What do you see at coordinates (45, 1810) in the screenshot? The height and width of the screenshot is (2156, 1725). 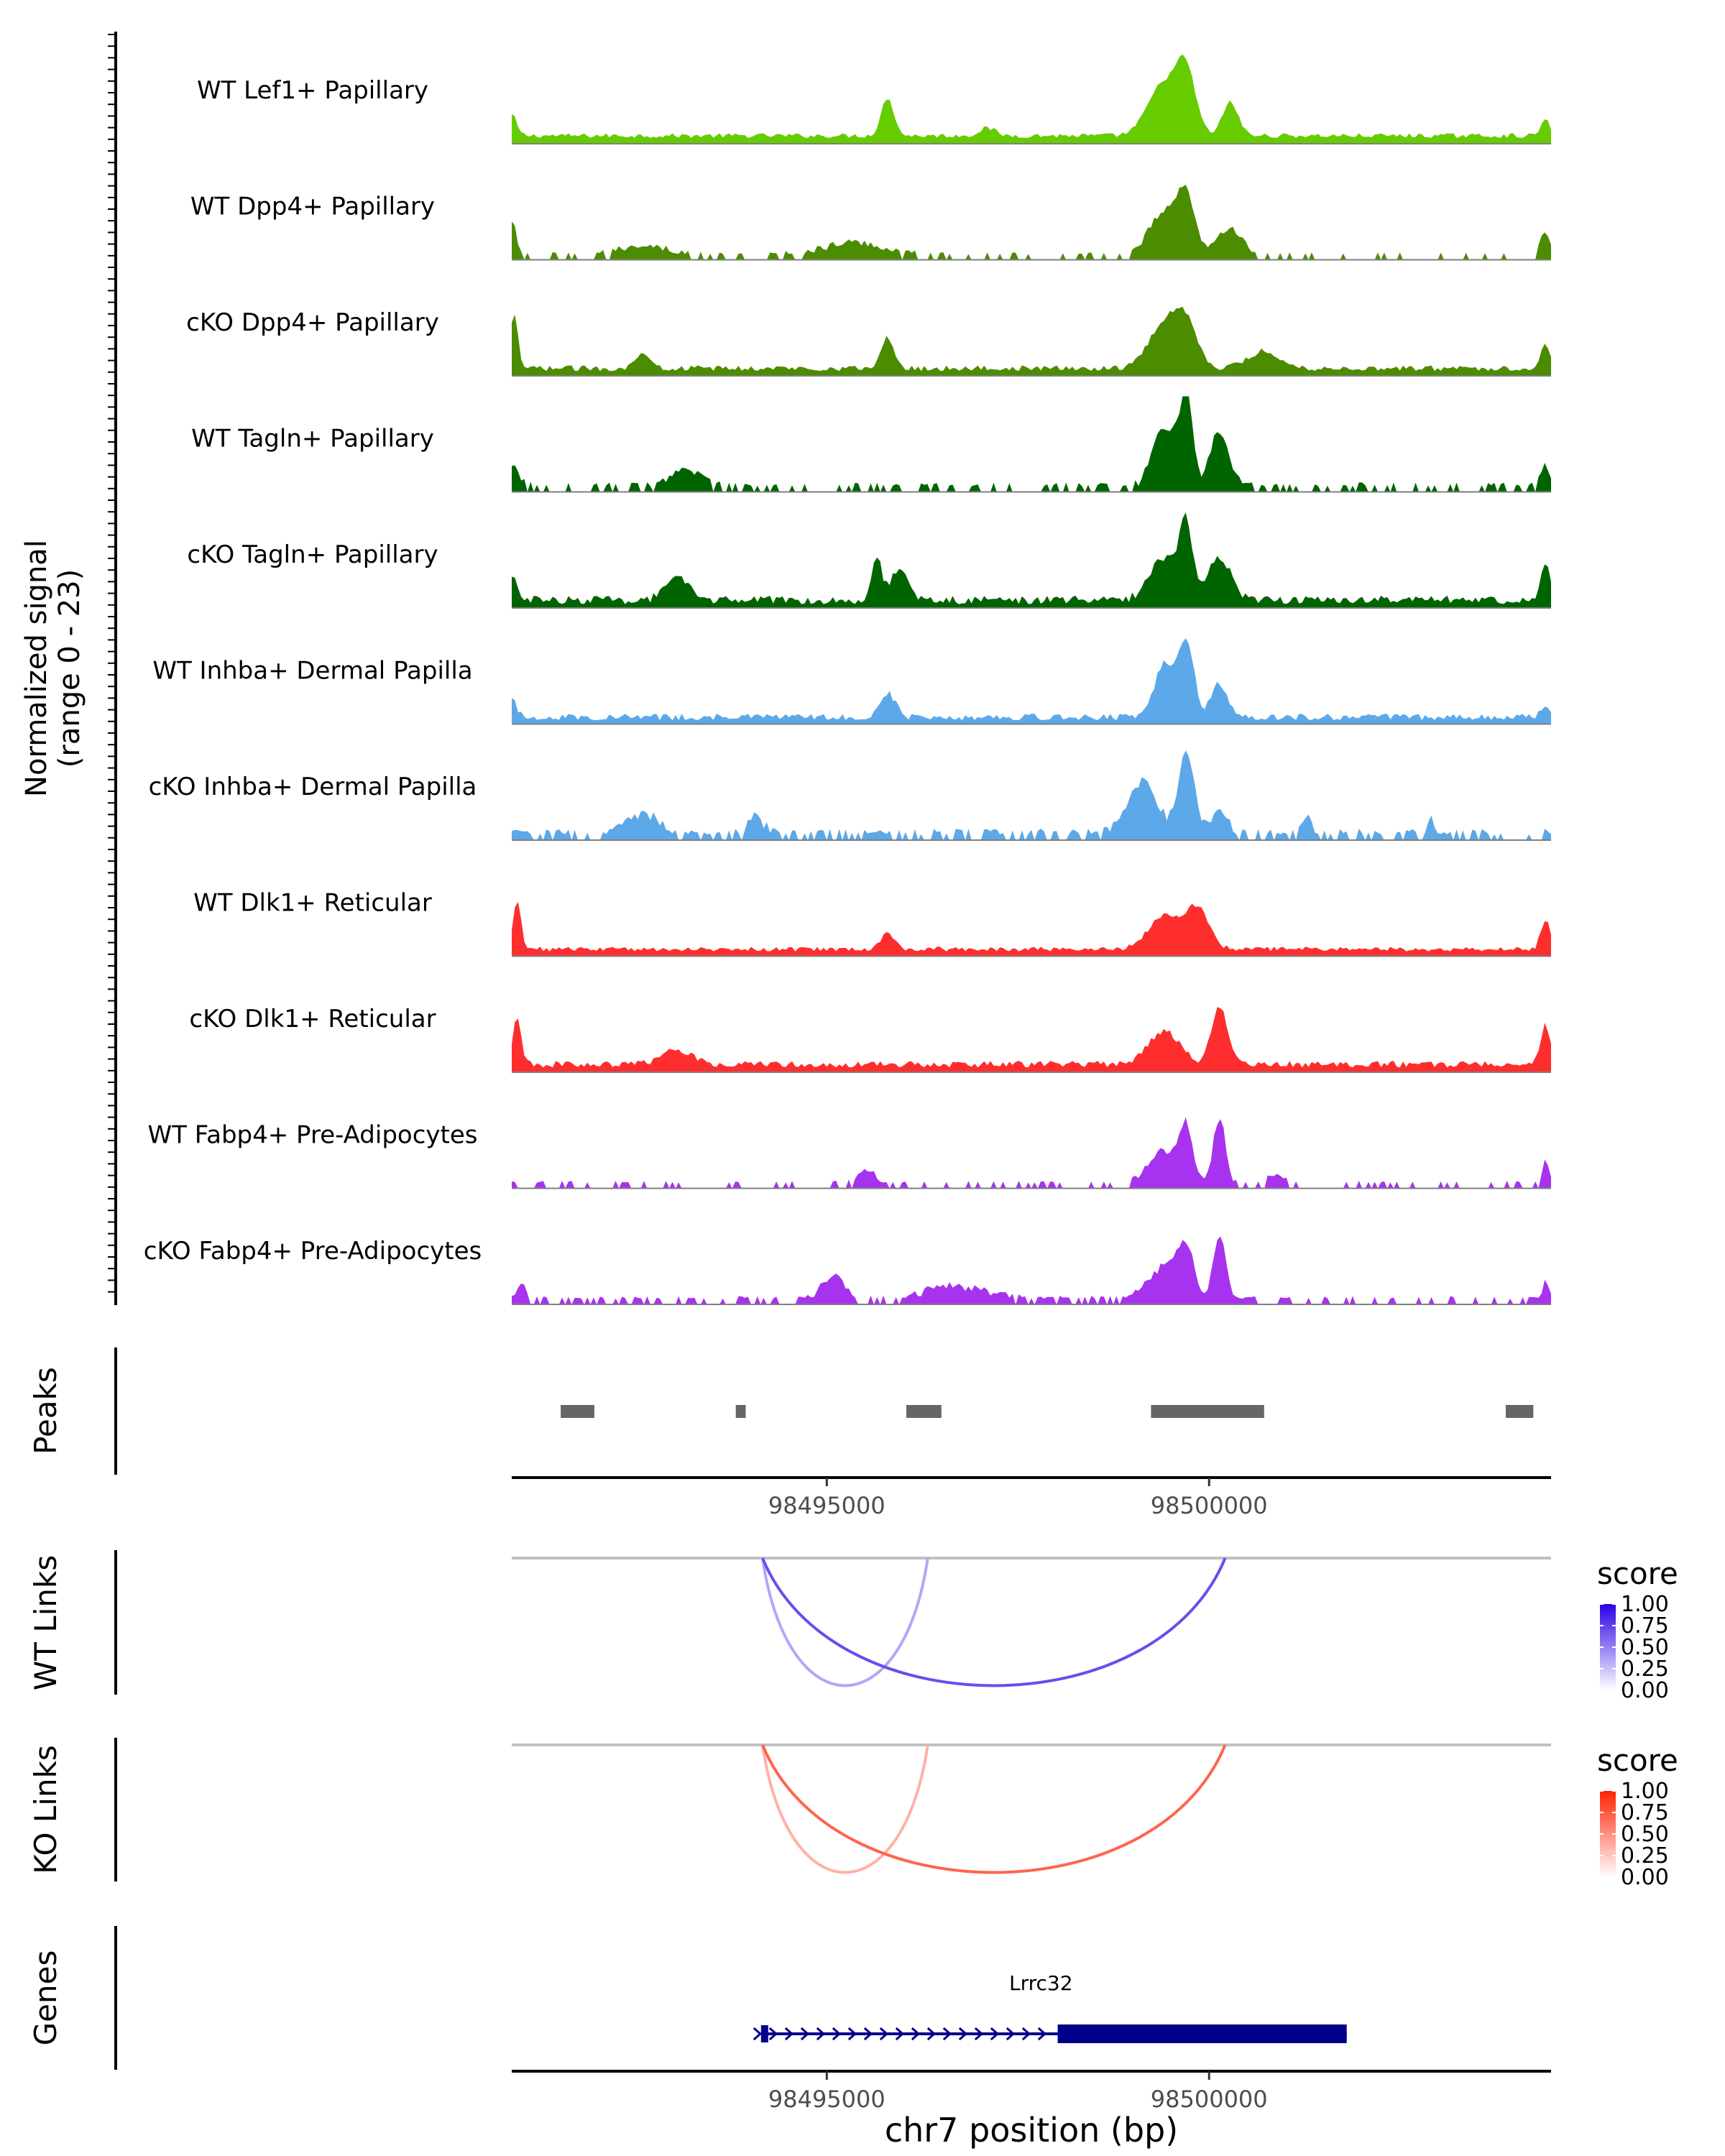 I see `ko-links-label: KO Links` at bounding box center [45, 1810].